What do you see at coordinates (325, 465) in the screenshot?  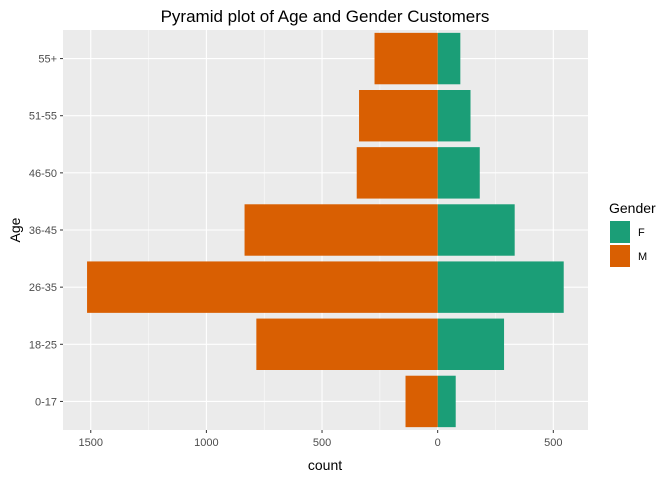 I see `x-axis-title: count` at bounding box center [325, 465].